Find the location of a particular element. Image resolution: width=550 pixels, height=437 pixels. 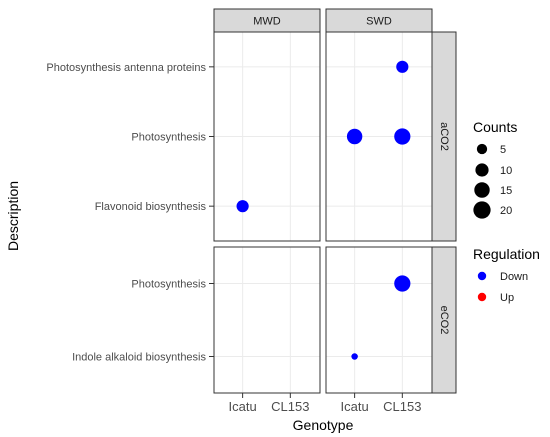

legend-size-label: 20 is located at coordinates (506, 211).